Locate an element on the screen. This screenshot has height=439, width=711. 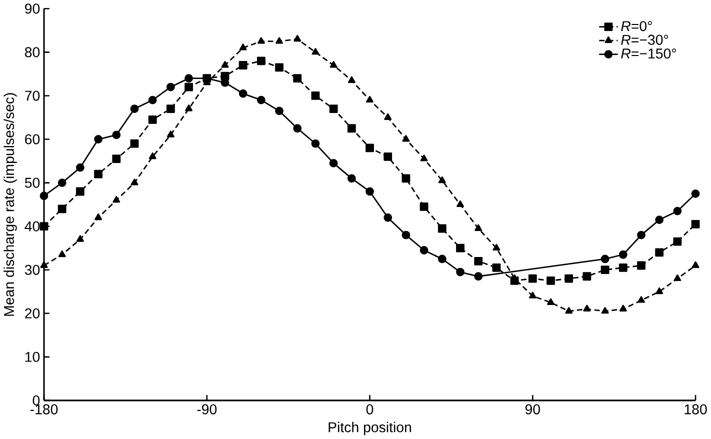
y-tick-label: 70 is located at coordinates (32, 95).